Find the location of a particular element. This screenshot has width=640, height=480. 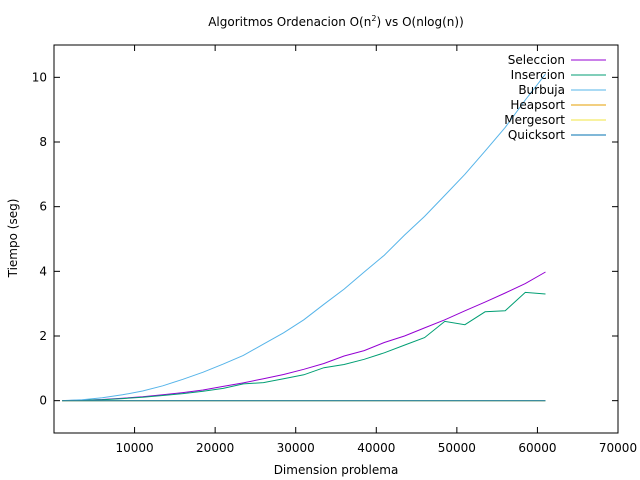

x-tick-label: 40000 is located at coordinates (376, 448).